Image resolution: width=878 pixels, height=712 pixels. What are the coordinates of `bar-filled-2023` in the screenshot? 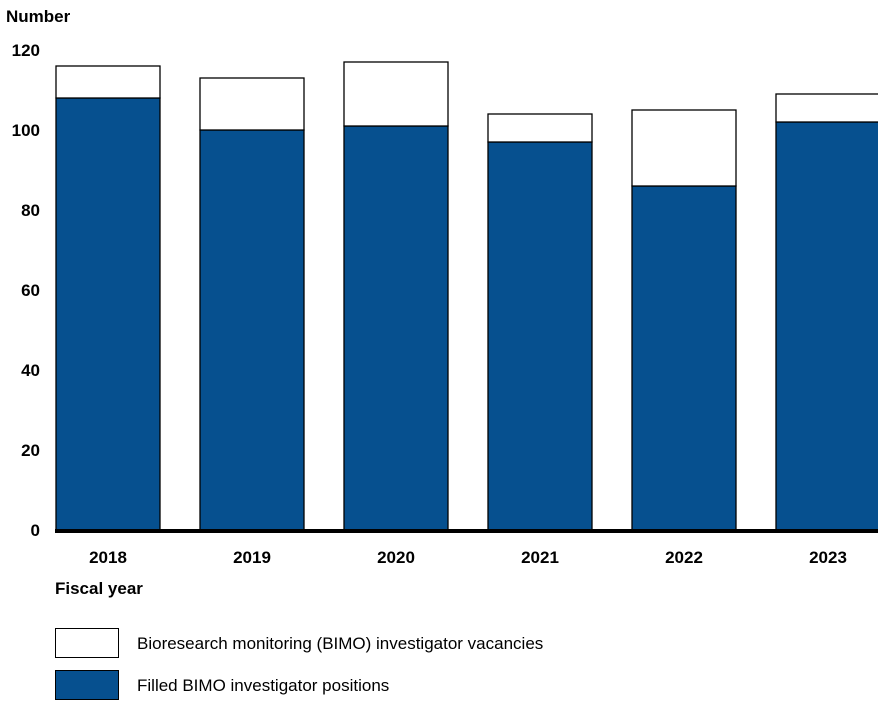 It's located at (826, 326).